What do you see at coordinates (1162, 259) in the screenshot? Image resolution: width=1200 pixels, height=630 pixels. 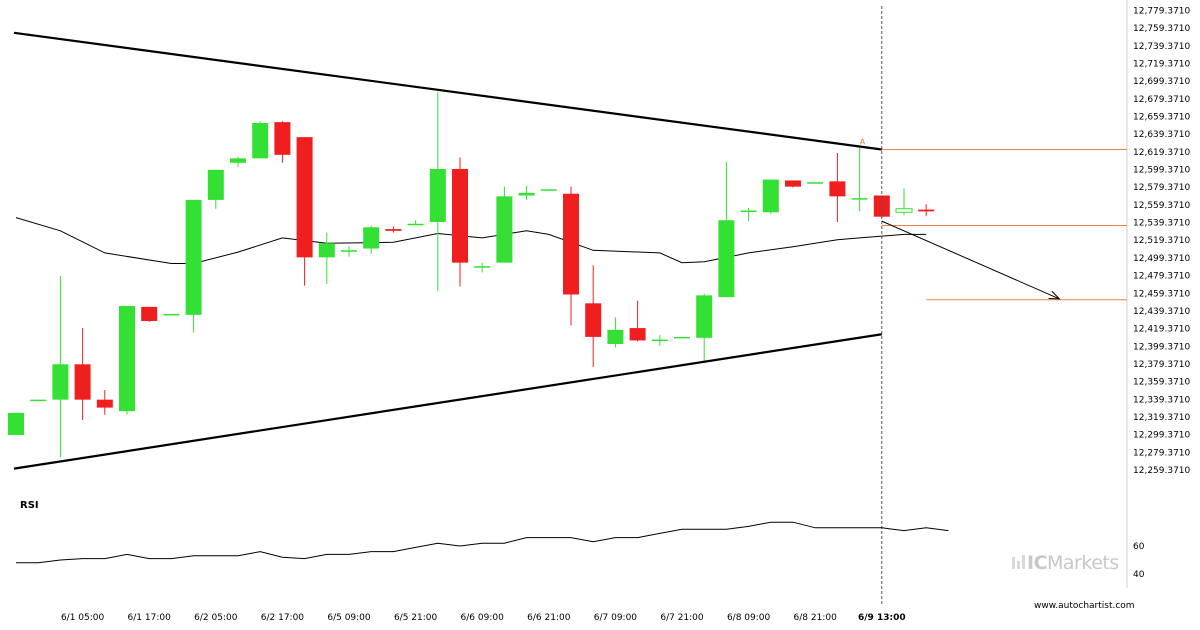 I see `price-tick-label: 12,499.3710` at bounding box center [1162, 259].